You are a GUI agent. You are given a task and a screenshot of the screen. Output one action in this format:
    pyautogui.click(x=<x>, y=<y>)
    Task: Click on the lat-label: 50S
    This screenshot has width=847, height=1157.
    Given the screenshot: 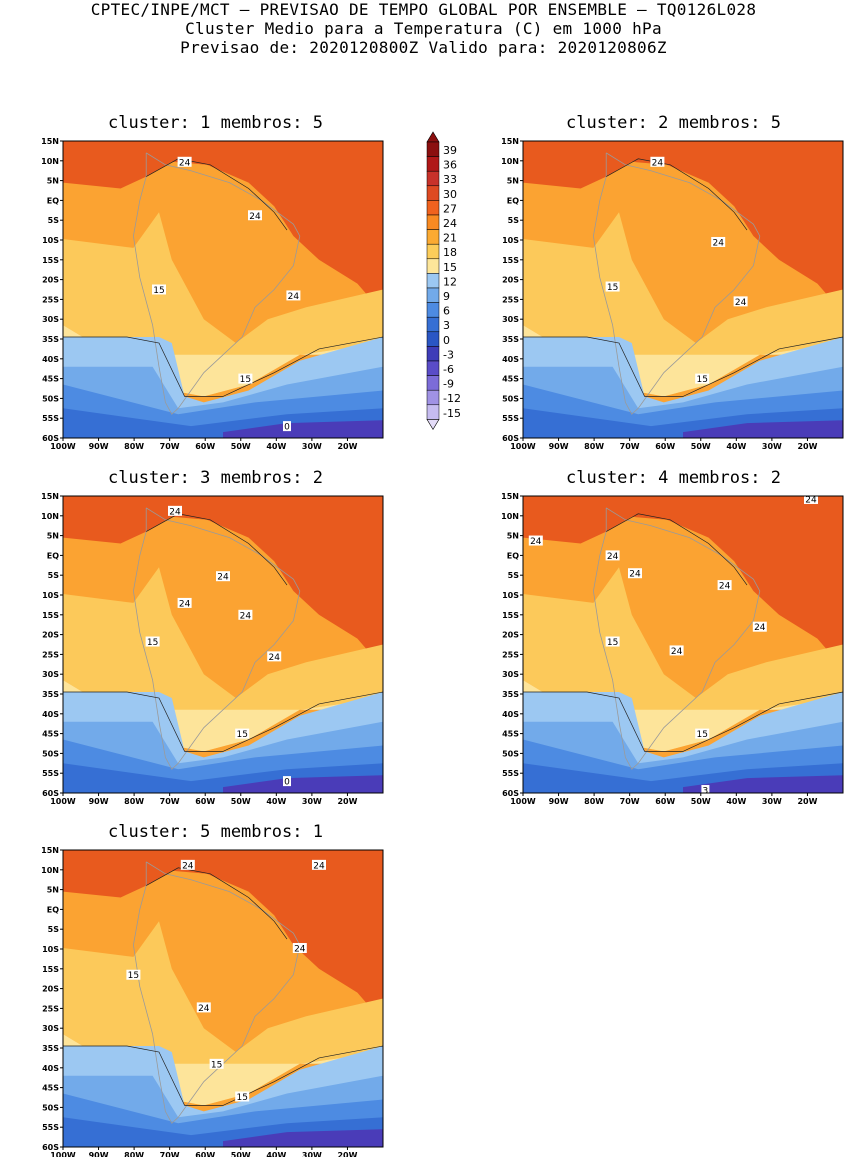 What is the action you would take?
    pyautogui.click(x=510, y=398)
    